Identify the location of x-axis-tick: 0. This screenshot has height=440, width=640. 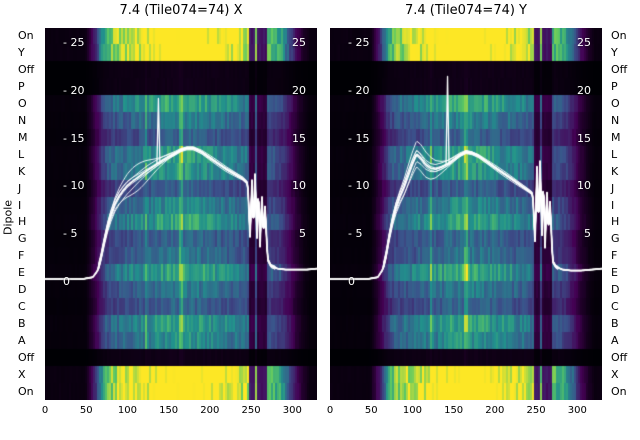
(330, 410).